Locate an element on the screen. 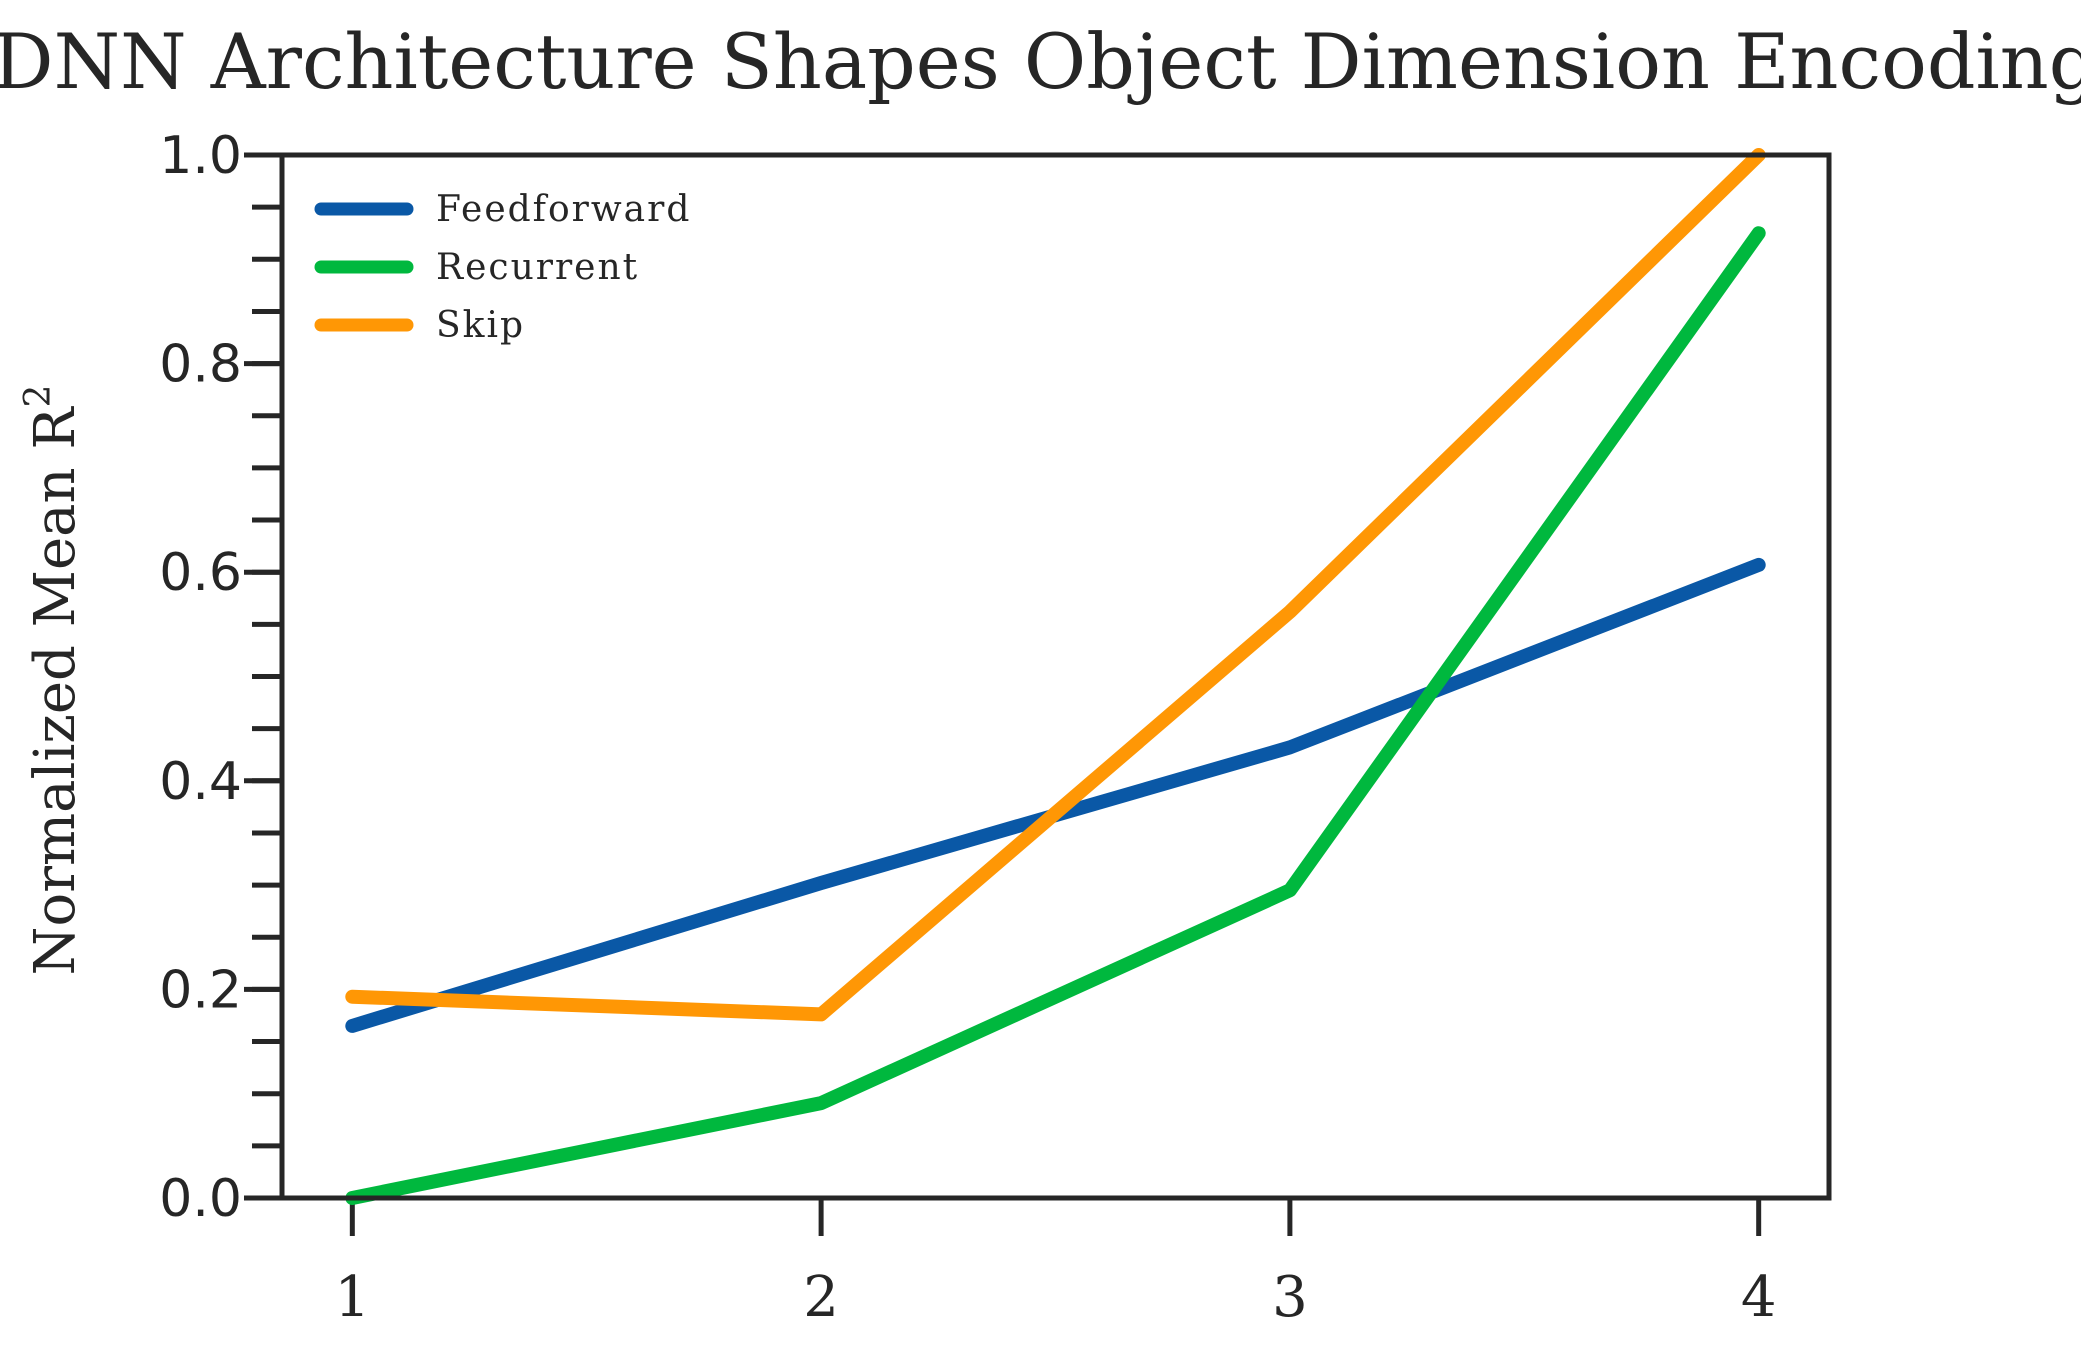 This screenshot has width=2081, height=1352. legend-label-skip: Skip is located at coordinates (480, 325).